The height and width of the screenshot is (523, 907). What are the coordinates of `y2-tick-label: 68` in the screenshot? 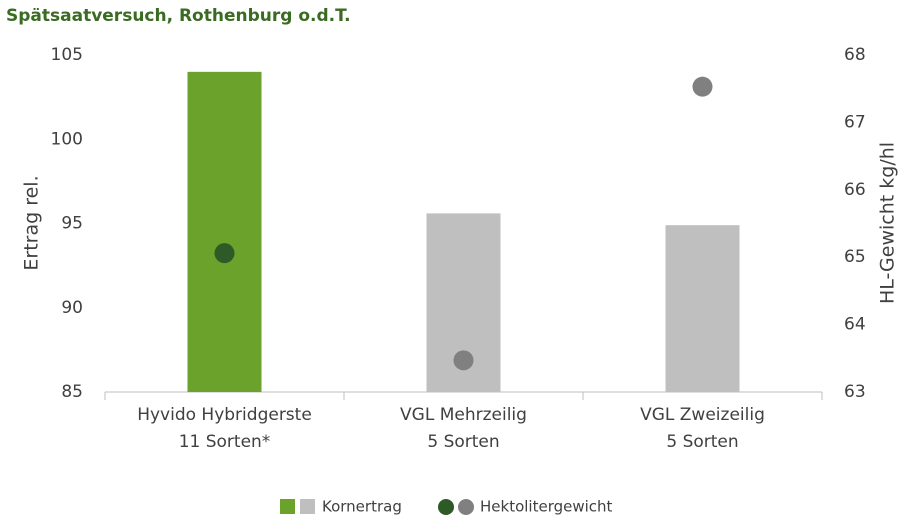 It's located at (855, 55).